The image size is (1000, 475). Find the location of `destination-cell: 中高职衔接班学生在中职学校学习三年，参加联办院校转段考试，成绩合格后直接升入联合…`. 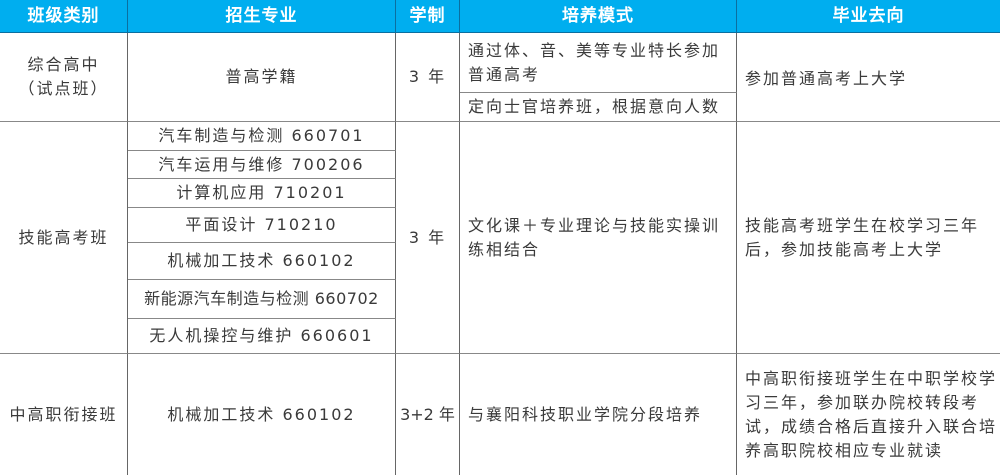

destination-cell: 中高职衔接班学生在中职学校学习三年，参加联办院校转段考试，成绩合格后直接升入联合… is located at coordinates (871, 414).